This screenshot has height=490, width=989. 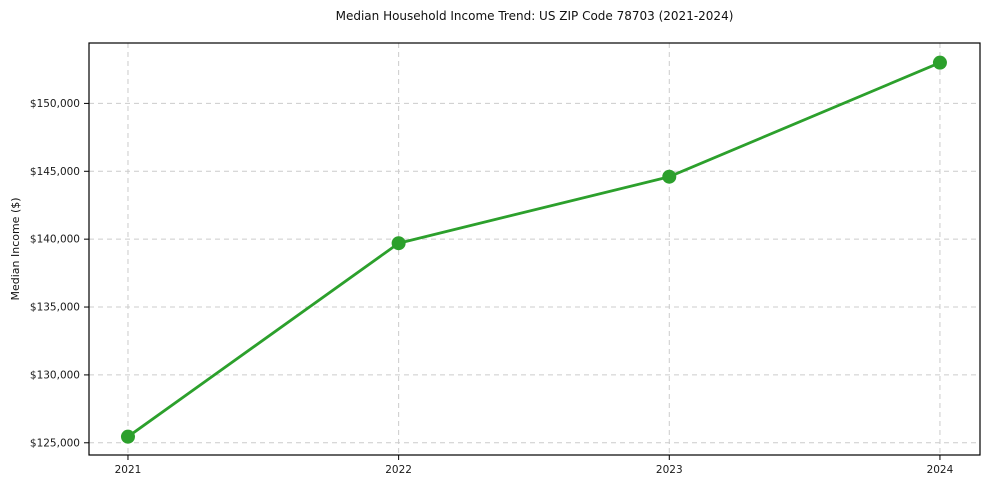 I want to click on x-tick-label: 2021, so click(x=128, y=470).